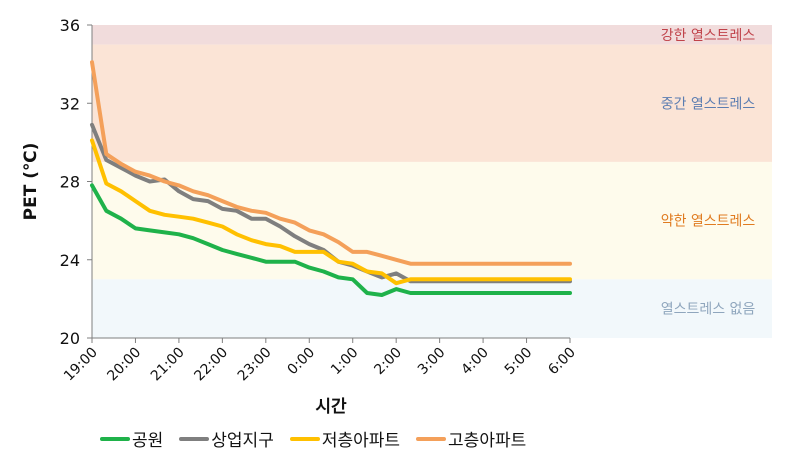 The height and width of the screenshot is (457, 789). Describe the element at coordinates (331, 407) in the screenshot. I see `x-axis-title: 시간` at that location.